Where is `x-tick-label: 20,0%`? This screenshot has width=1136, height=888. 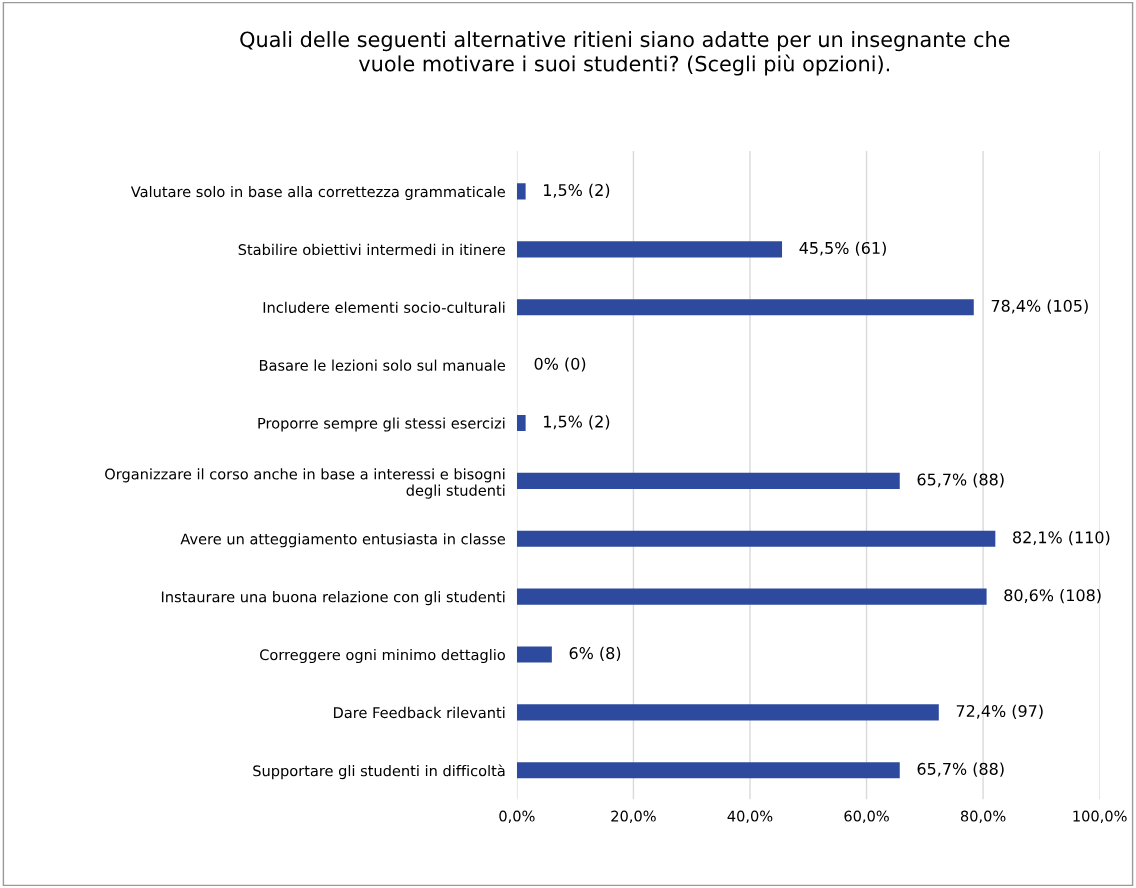
x-tick-label: 20,0% is located at coordinates (633, 817).